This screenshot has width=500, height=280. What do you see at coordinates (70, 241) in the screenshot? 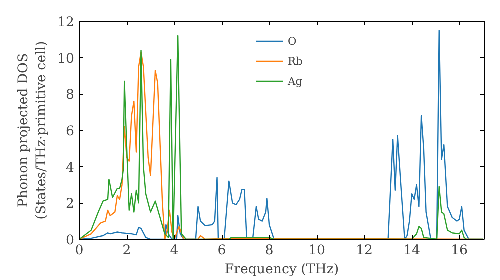
I see `y-tick-label: 0` at bounding box center [70, 241].